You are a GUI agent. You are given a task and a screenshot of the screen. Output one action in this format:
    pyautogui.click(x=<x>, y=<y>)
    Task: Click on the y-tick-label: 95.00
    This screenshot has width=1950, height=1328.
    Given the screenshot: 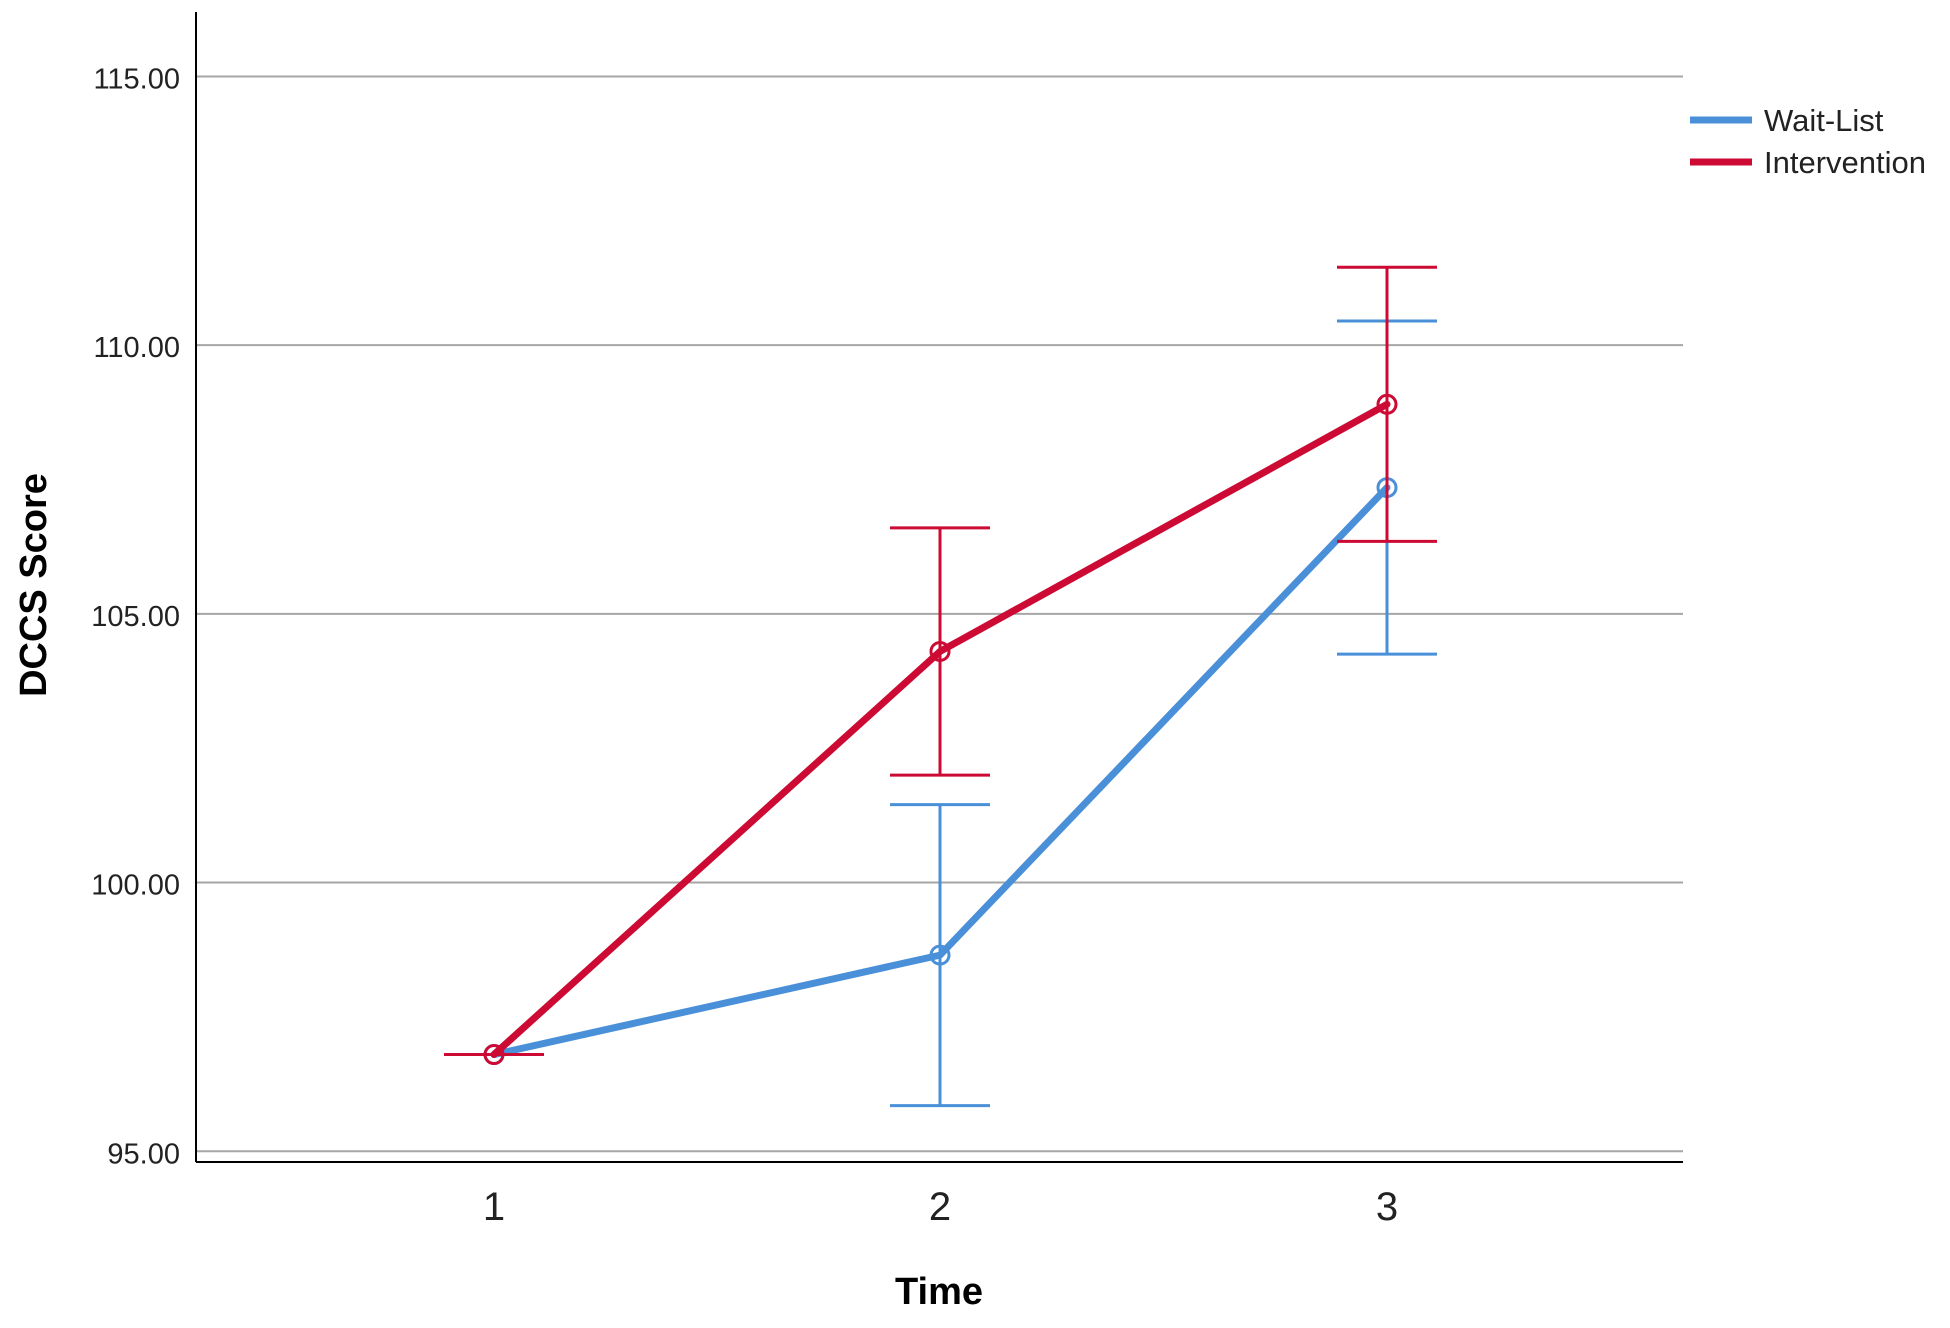 What is the action you would take?
    pyautogui.click(x=143, y=1154)
    